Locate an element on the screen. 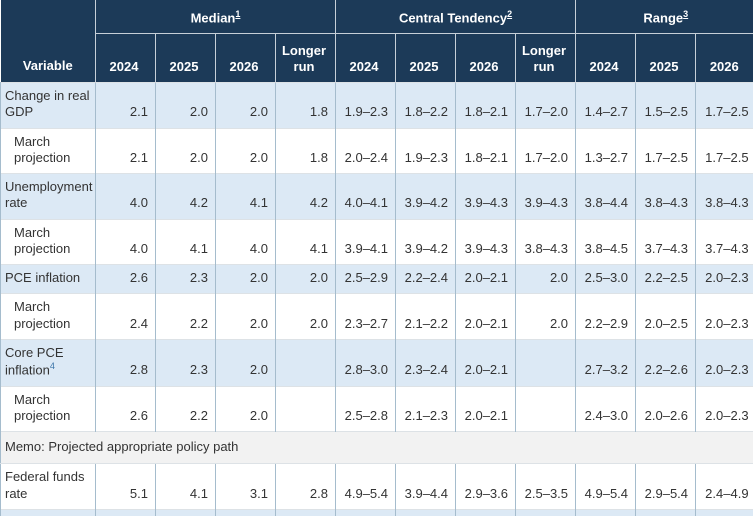 The width and height of the screenshot is (753, 516). variable-label: Unemployment rate is located at coordinates (48, 196).